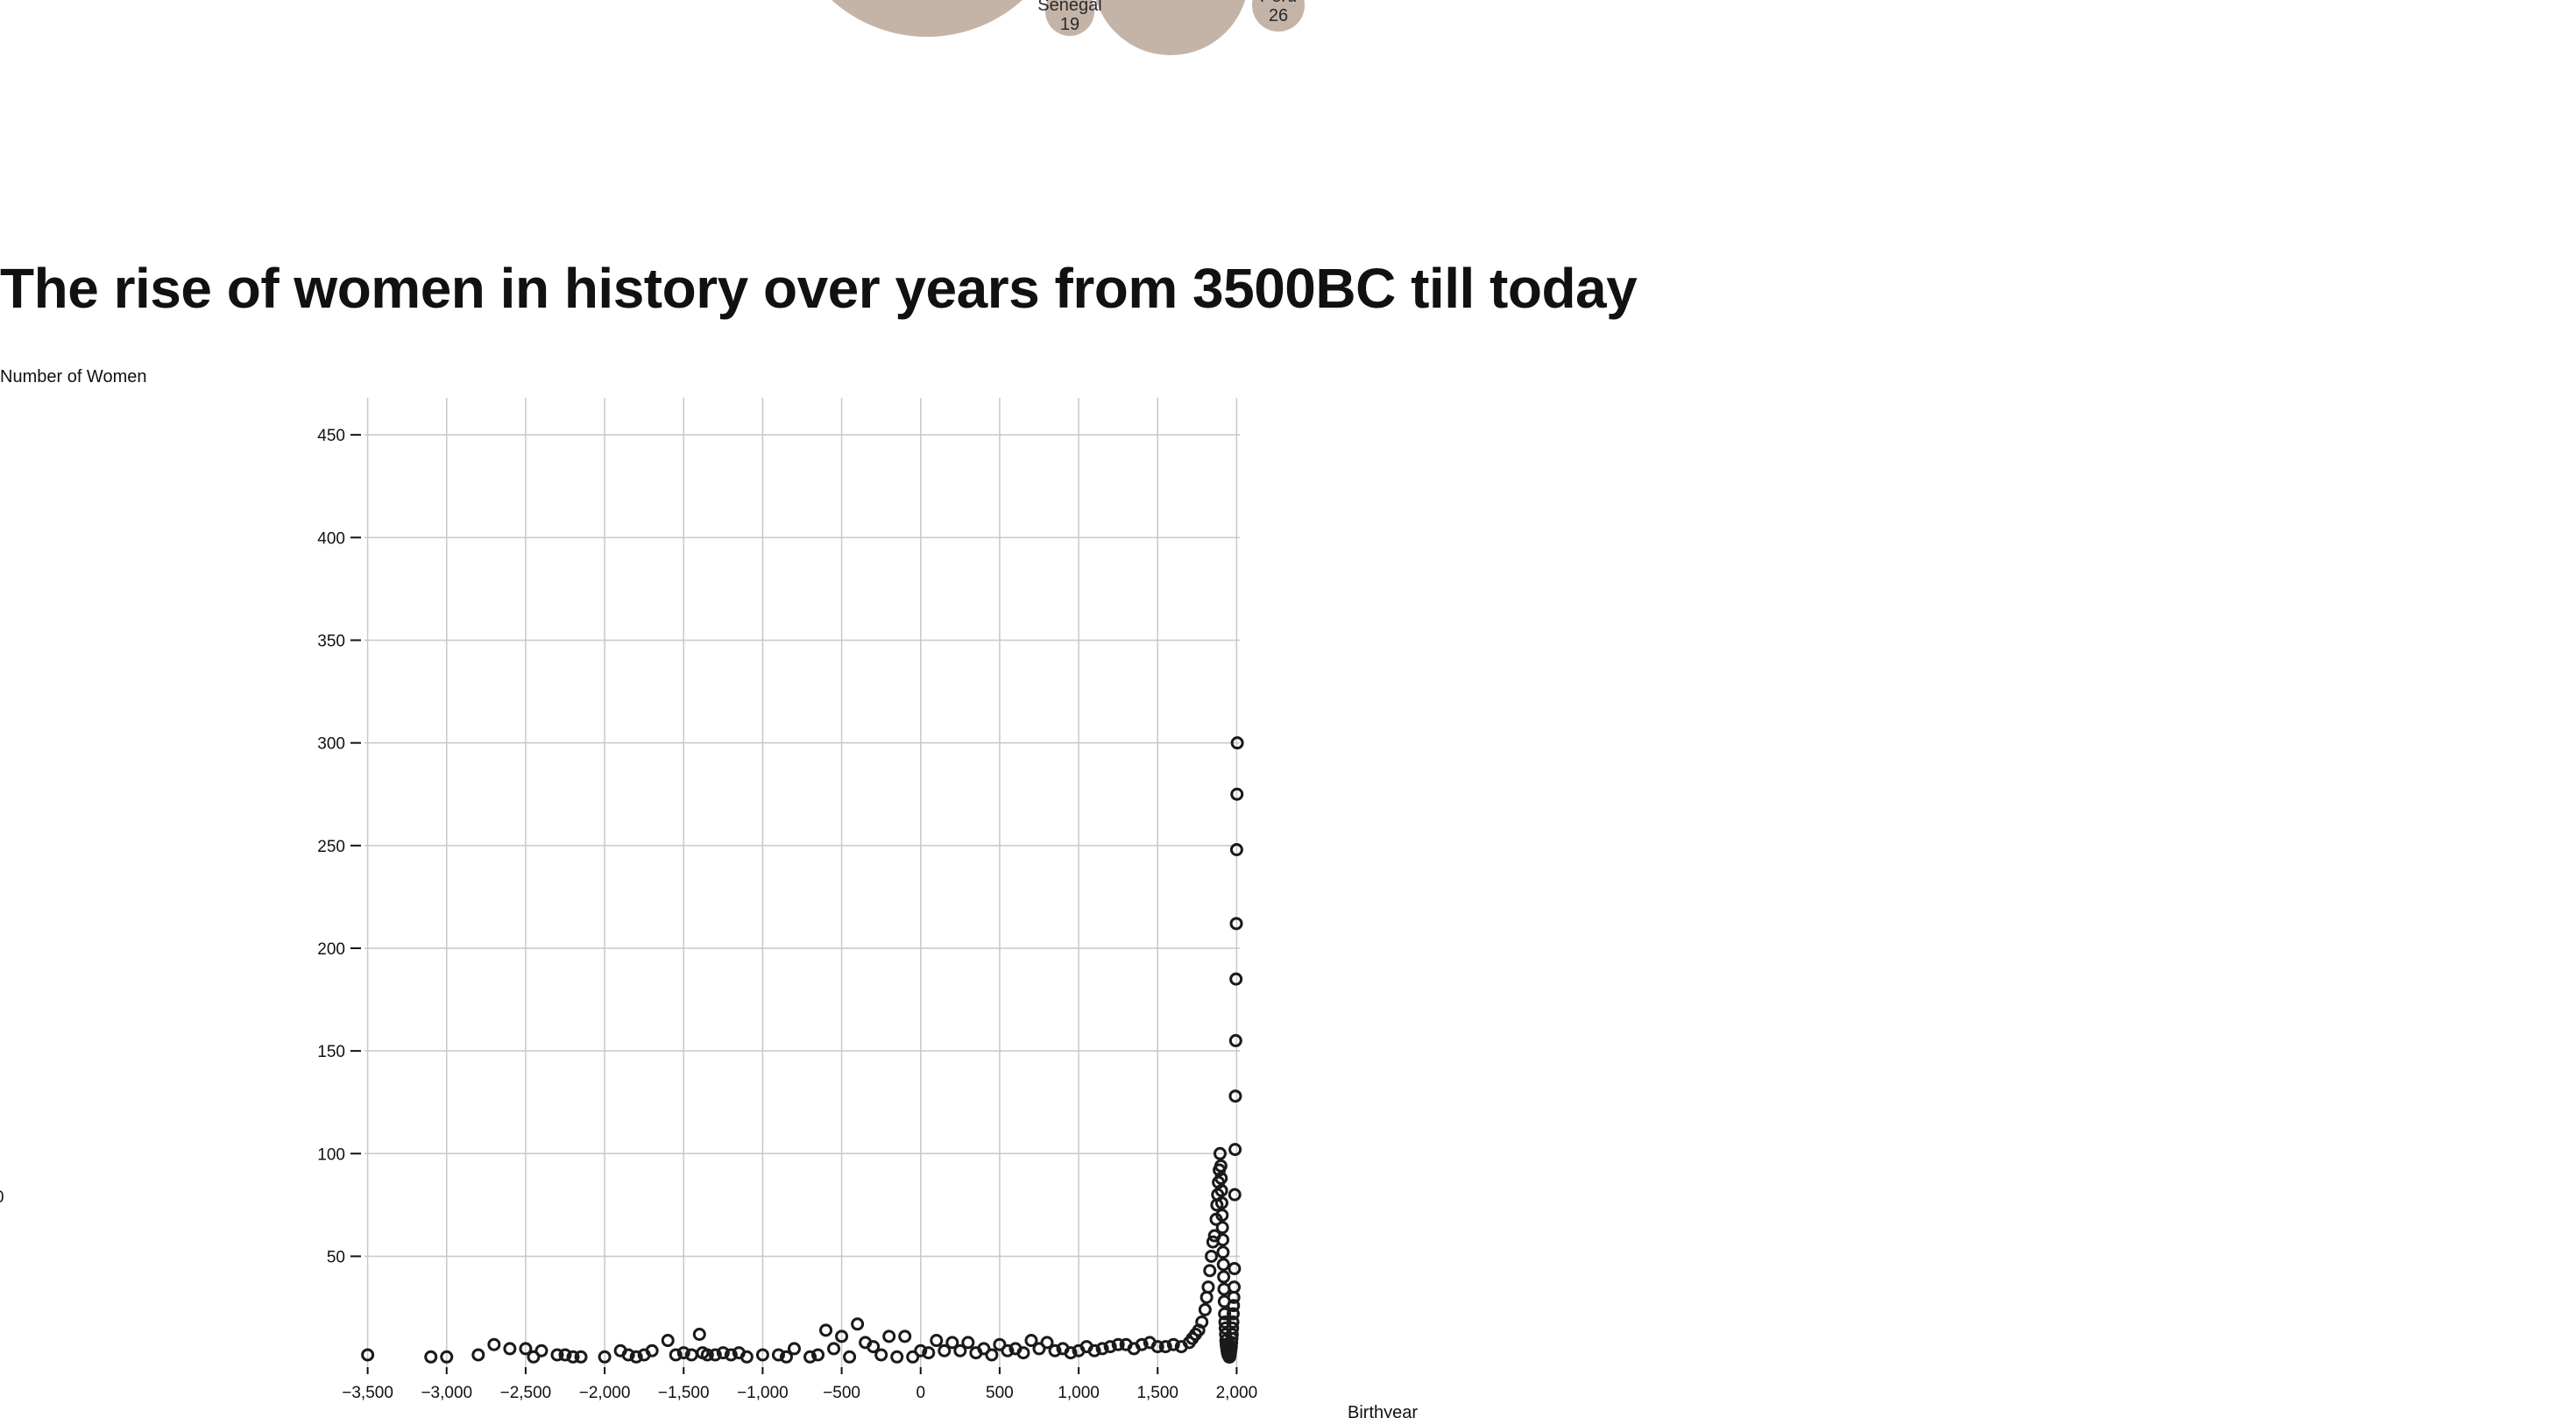  I want to click on x-tick-label: −3,000, so click(446, 1393).